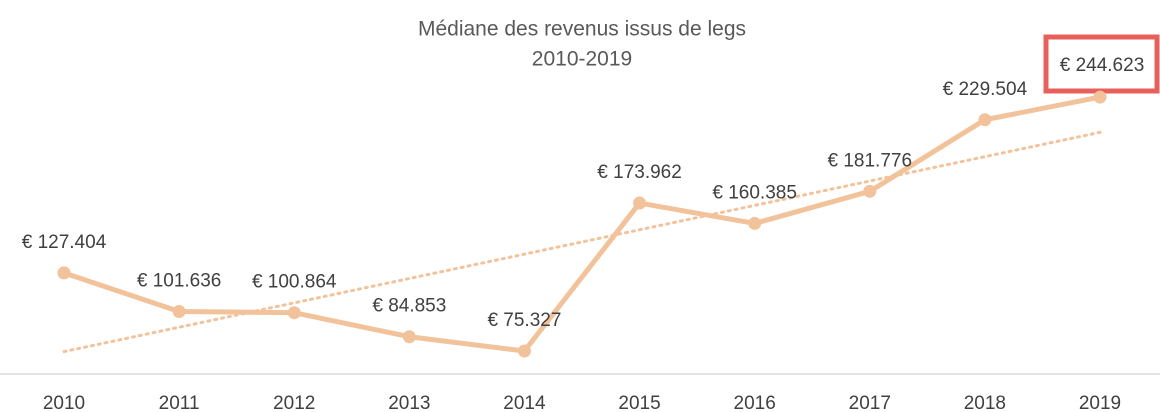  What do you see at coordinates (64, 242) in the screenshot?
I see `data-label: € 127.404` at bounding box center [64, 242].